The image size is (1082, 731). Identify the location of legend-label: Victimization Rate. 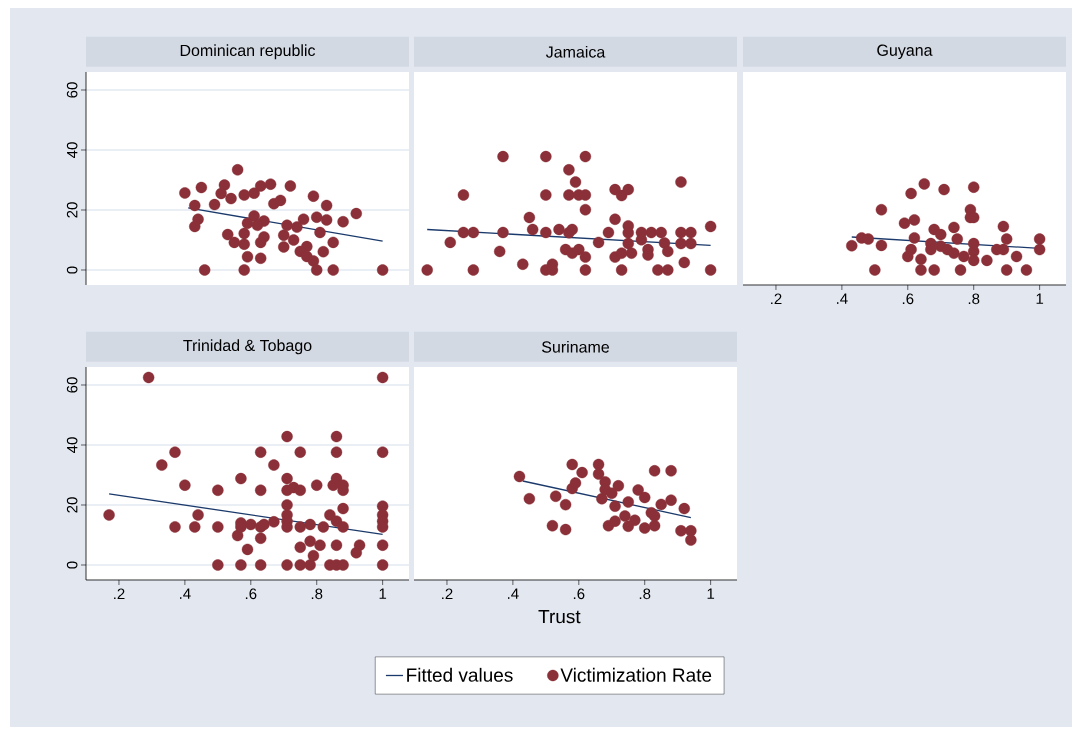
(636, 674).